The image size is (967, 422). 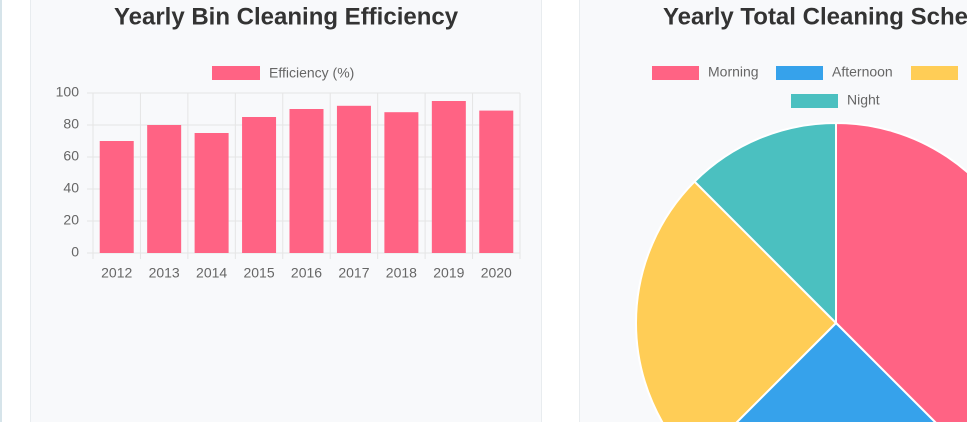 I want to click on x-tick-label: 2014, so click(x=211, y=273).